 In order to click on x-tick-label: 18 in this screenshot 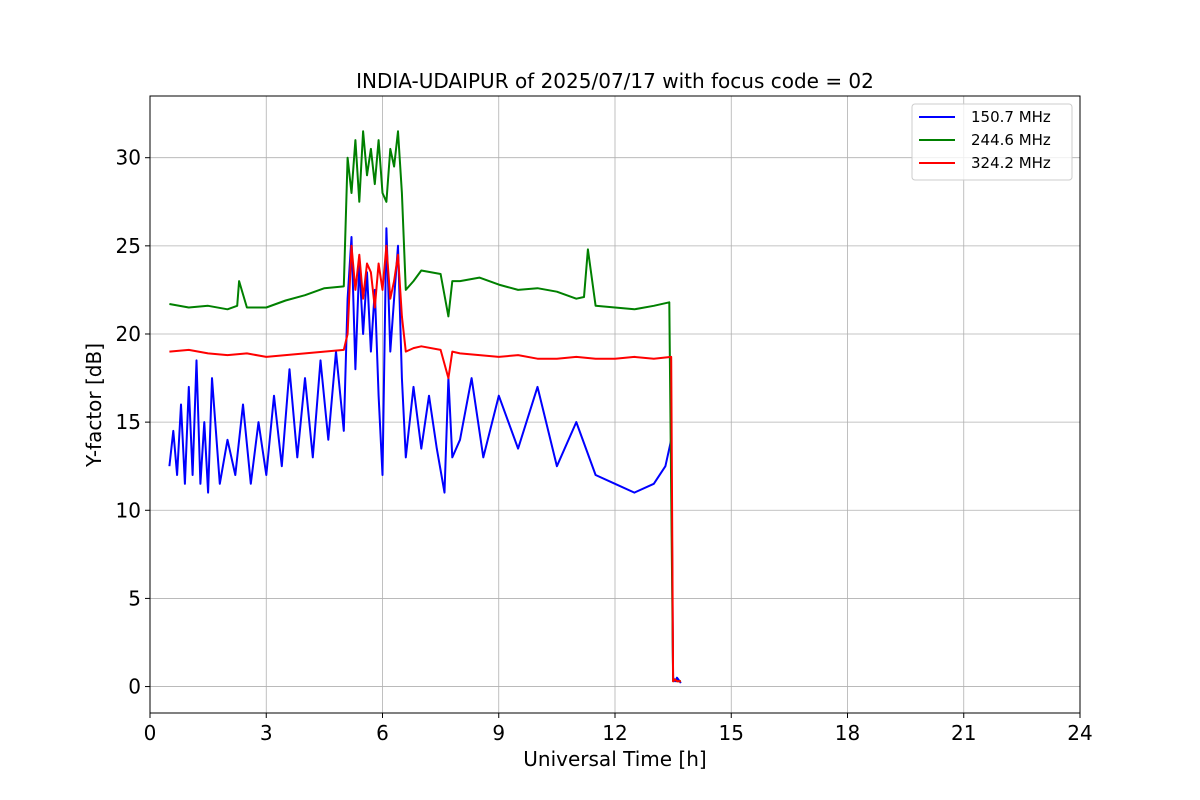, I will do `click(847, 733)`.